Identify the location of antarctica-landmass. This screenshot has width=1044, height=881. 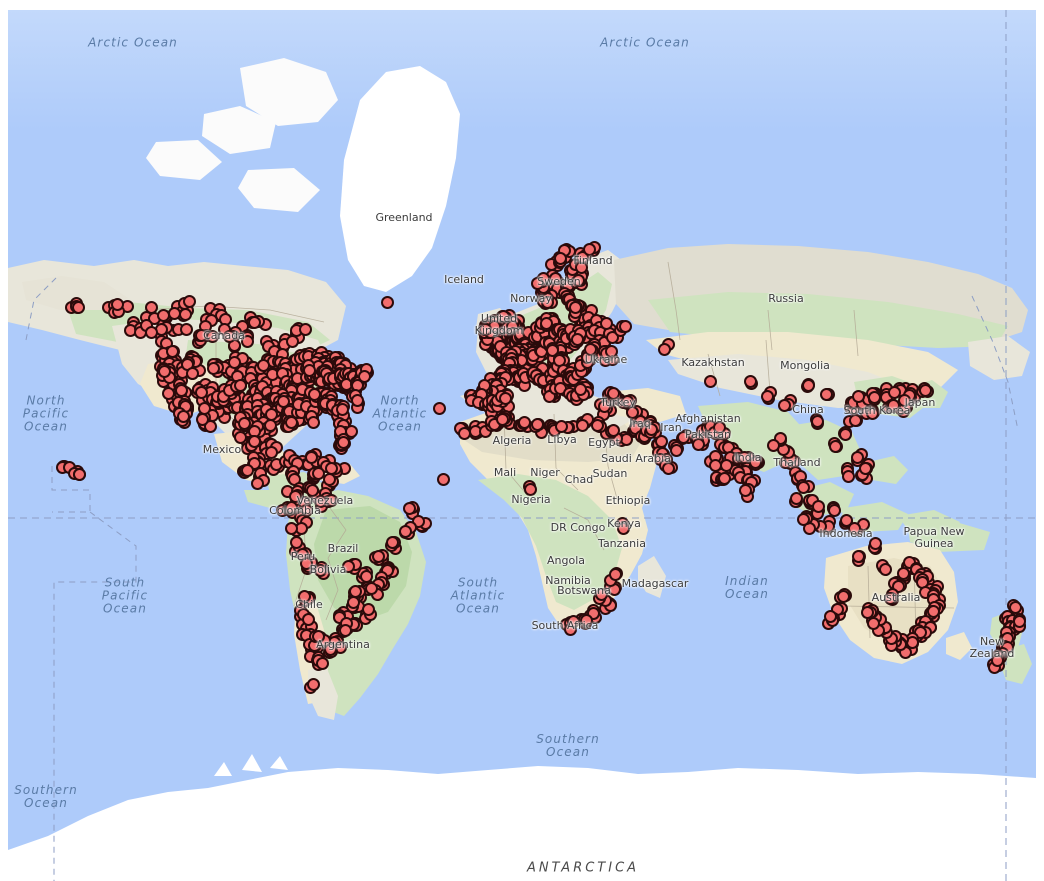
(522, 817).